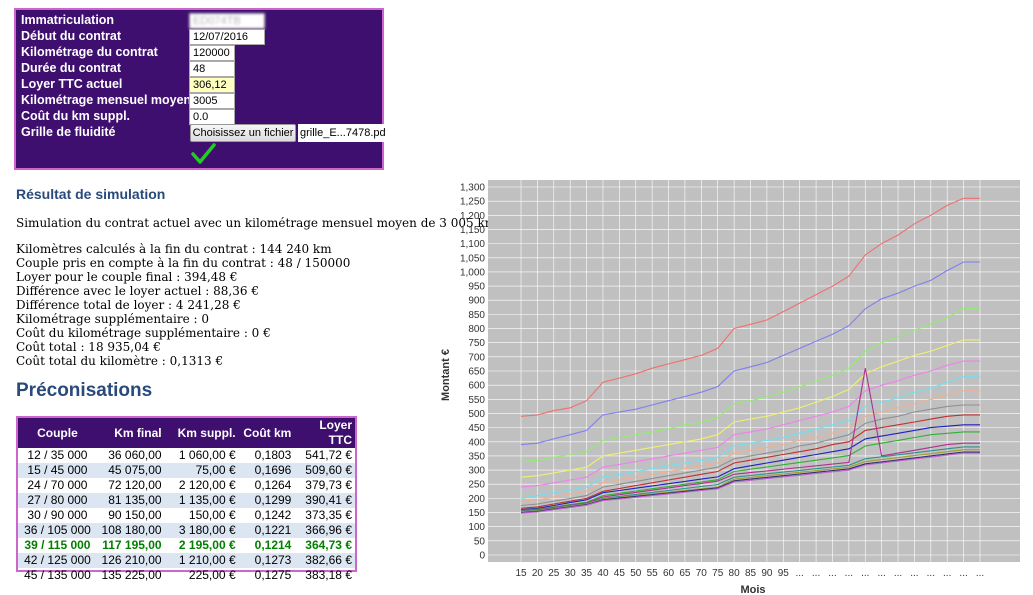  What do you see at coordinates (472, 216) in the screenshot?
I see `y-tick-label: 1,200` at bounding box center [472, 216].